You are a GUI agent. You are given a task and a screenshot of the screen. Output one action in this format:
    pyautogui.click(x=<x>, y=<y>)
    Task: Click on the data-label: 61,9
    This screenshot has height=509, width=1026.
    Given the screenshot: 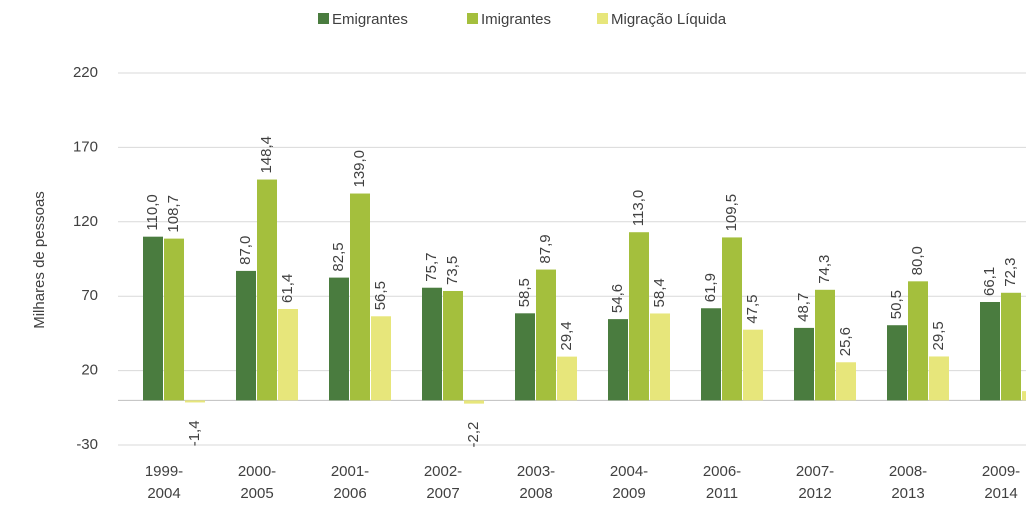 What is the action you would take?
    pyautogui.click(x=710, y=287)
    